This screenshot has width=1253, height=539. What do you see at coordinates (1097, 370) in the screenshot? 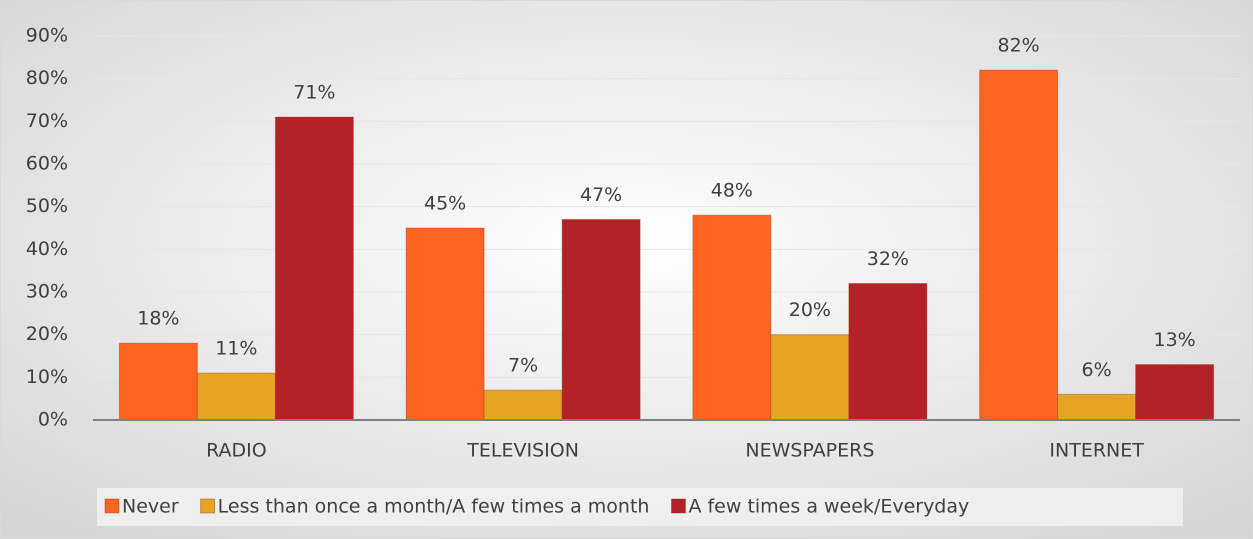
I see `data-label: 6%` at bounding box center [1097, 370].